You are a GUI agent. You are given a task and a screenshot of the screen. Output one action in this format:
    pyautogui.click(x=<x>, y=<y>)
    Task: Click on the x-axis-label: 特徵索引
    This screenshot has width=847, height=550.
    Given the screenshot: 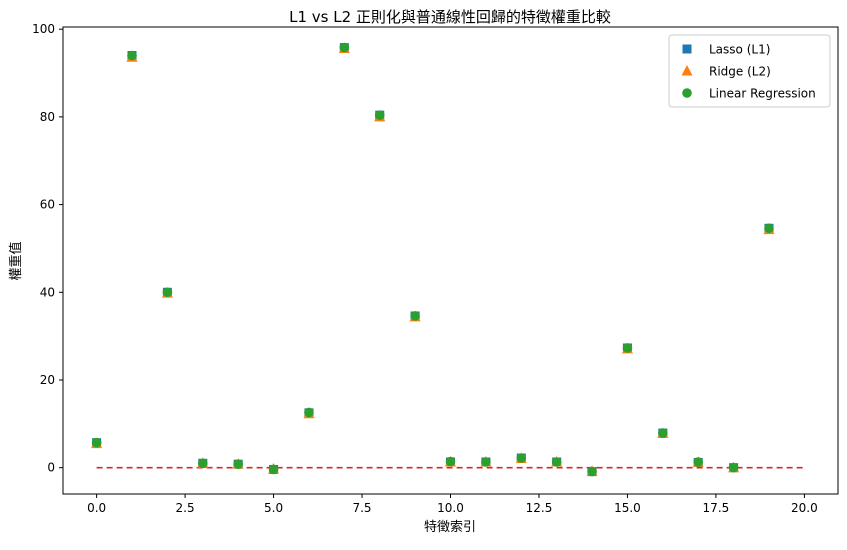 What is the action you would take?
    pyautogui.click(x=450, y=527)
    